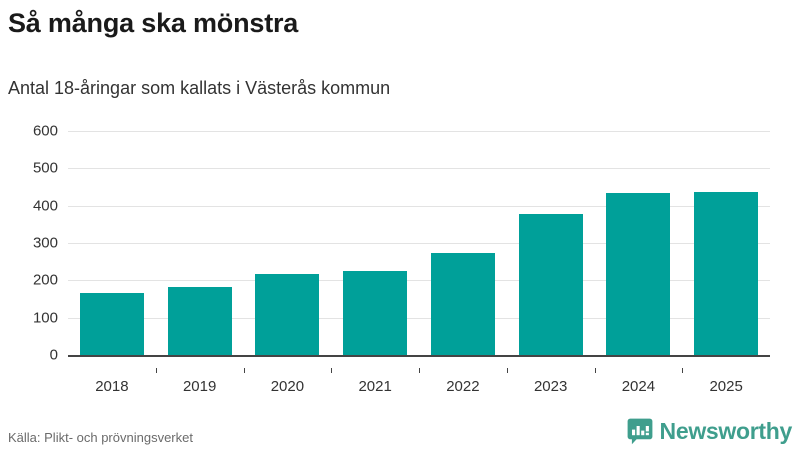  What do you see at coordinates (45, 280) in the screenshot?
I see `y-axis-tick-label: 200` at bounding box center [45, 280].